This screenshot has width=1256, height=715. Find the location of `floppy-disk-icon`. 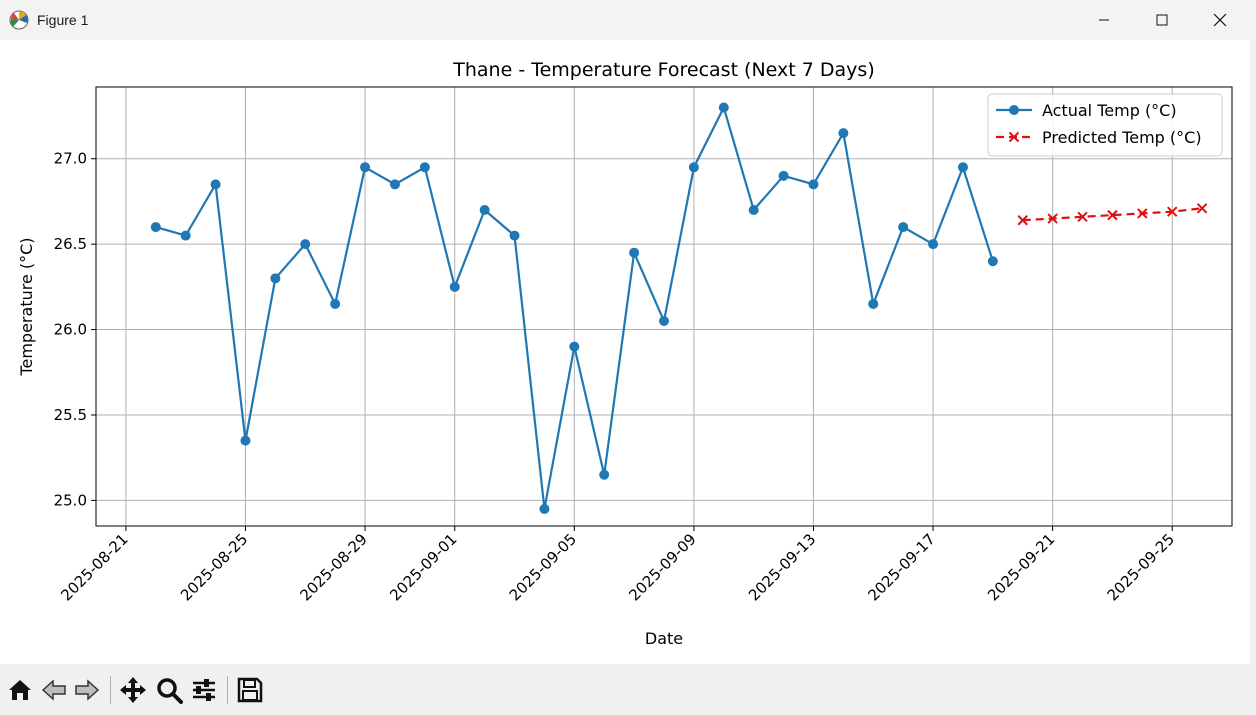

floppy-disk-icon is located at coordinates (250, 690).